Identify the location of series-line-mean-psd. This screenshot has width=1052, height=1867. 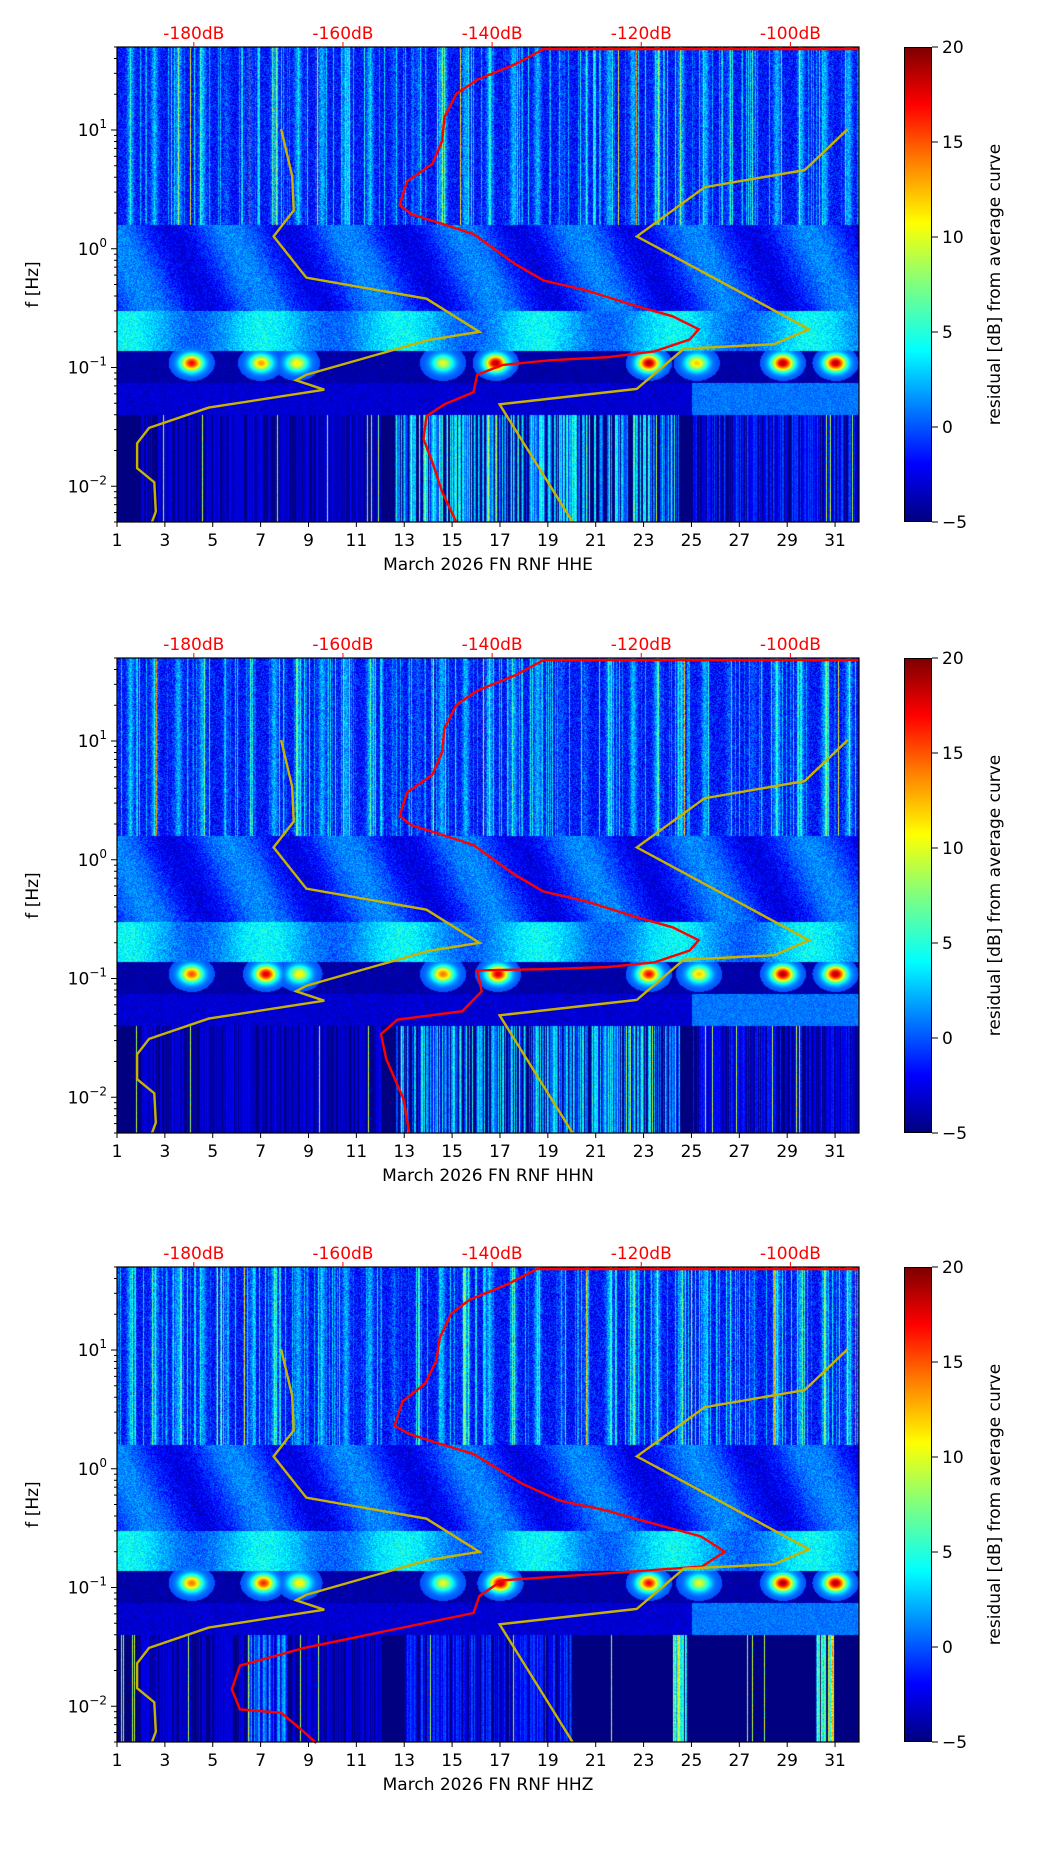
(619, 896).